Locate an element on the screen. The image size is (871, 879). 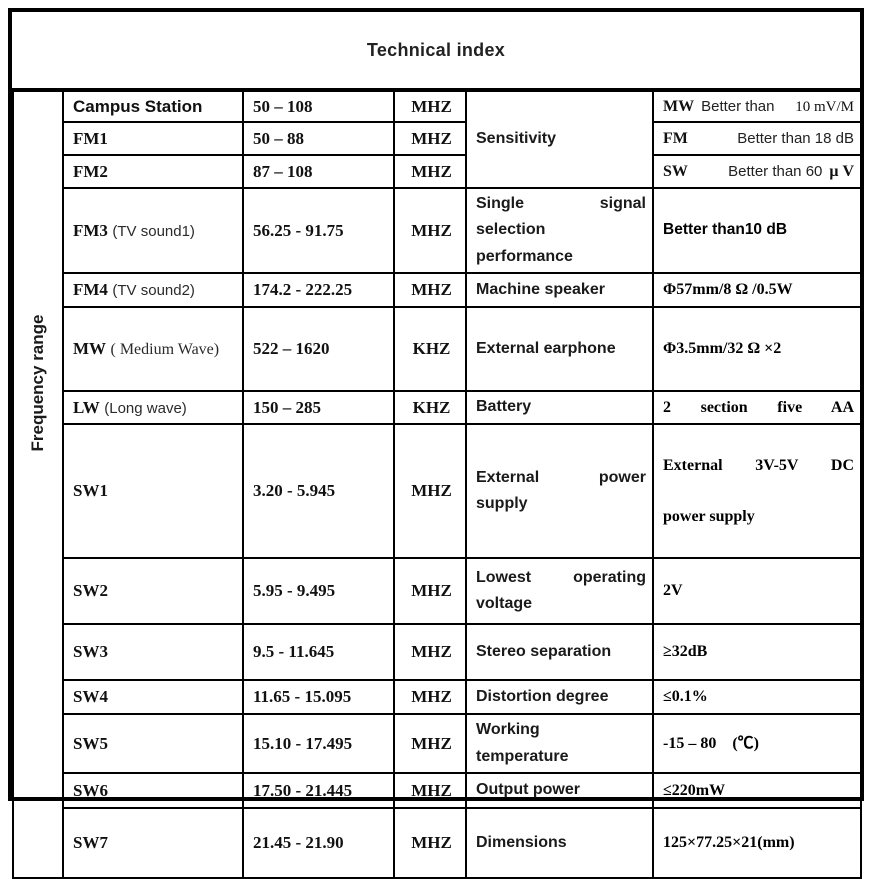
page-title: Technical index is located at coordinates (436, 49).